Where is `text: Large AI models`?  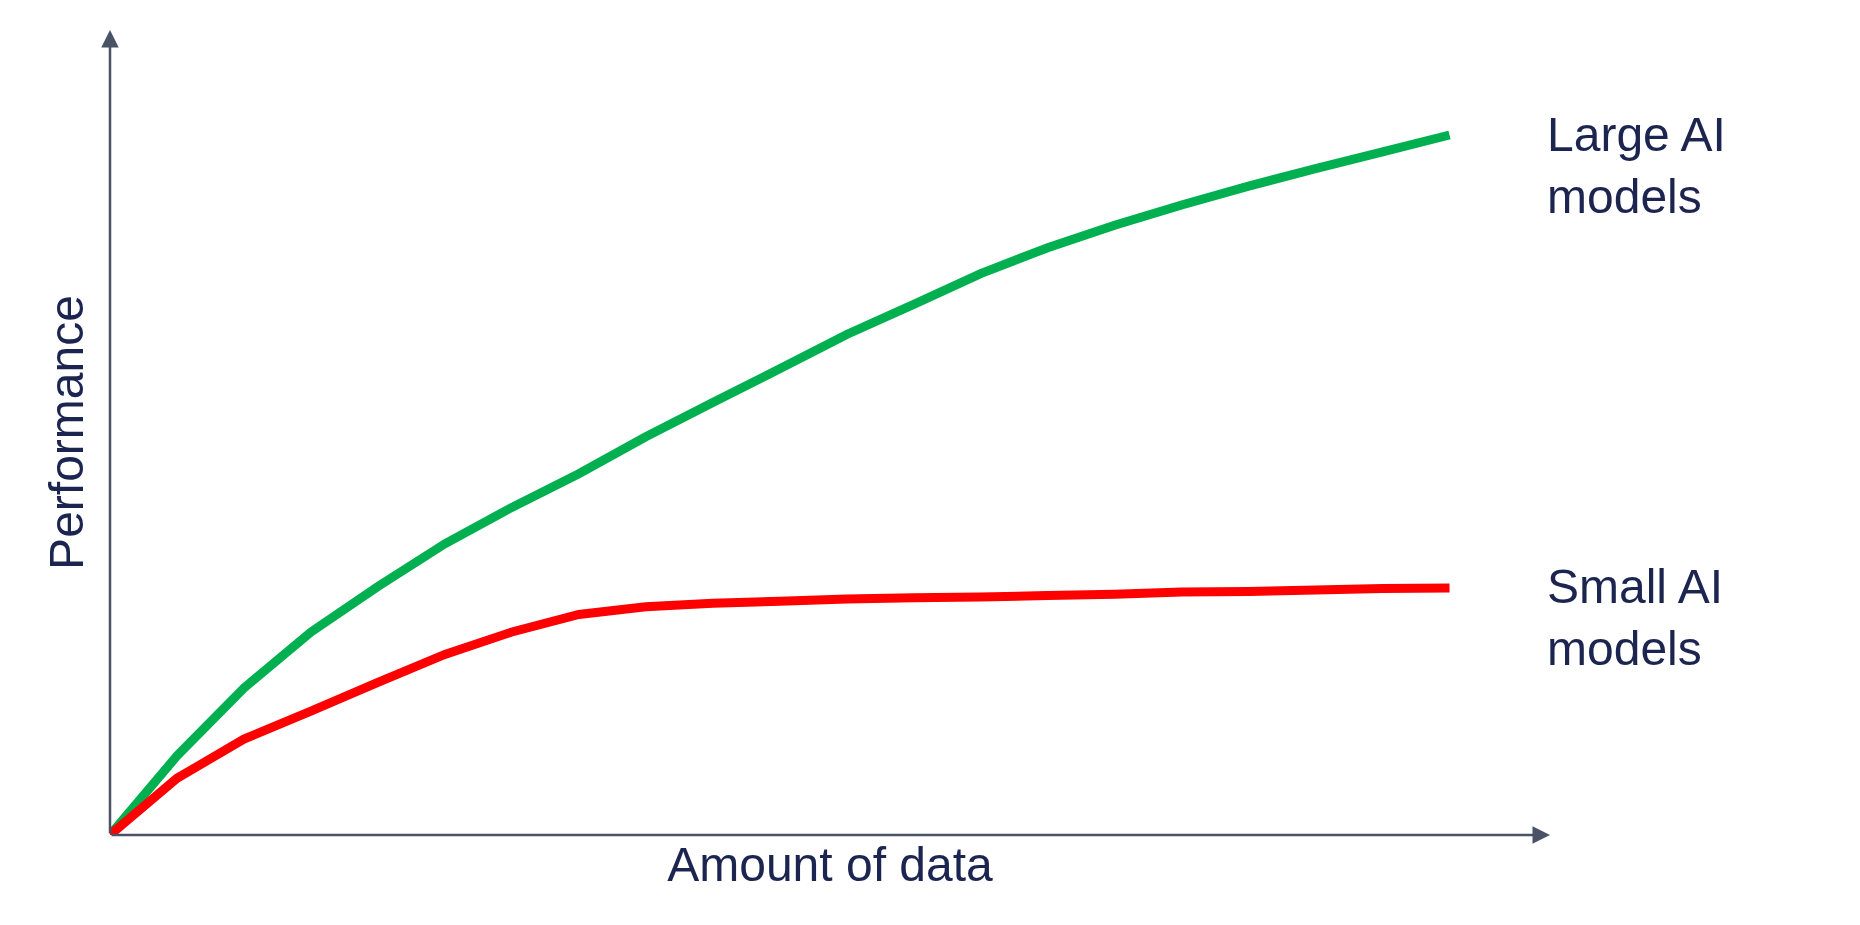
text: Large AI models is located at coordinates (1636, 166).